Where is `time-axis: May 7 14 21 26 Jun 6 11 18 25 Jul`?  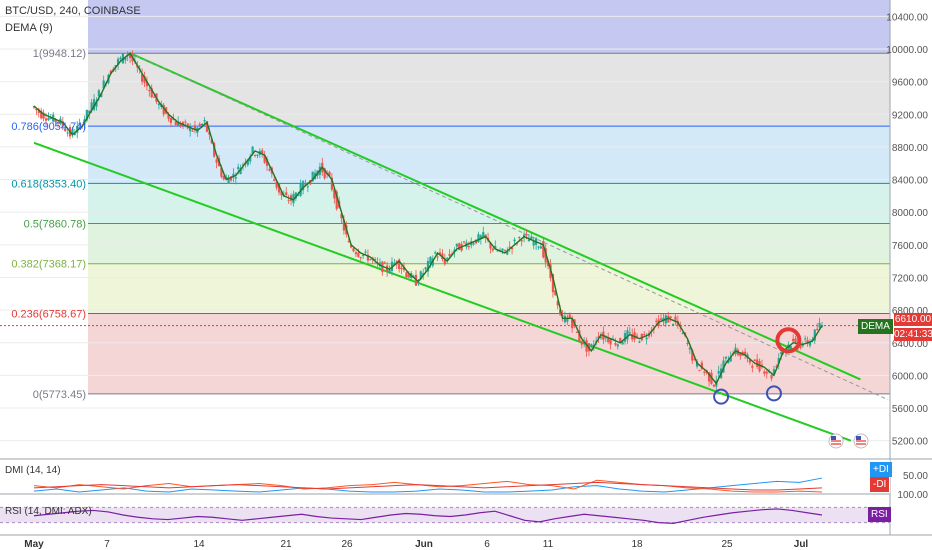
time-axis: May 7 14 21 26 Jun 6 11 18 25 Jul is located at coordinates (466, 542).